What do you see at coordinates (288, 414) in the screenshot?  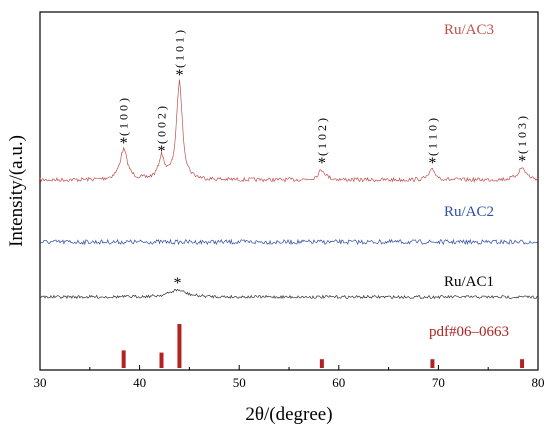 I see `x-axis-title: 2θ/(degree)` at bounding box center [288, 414].